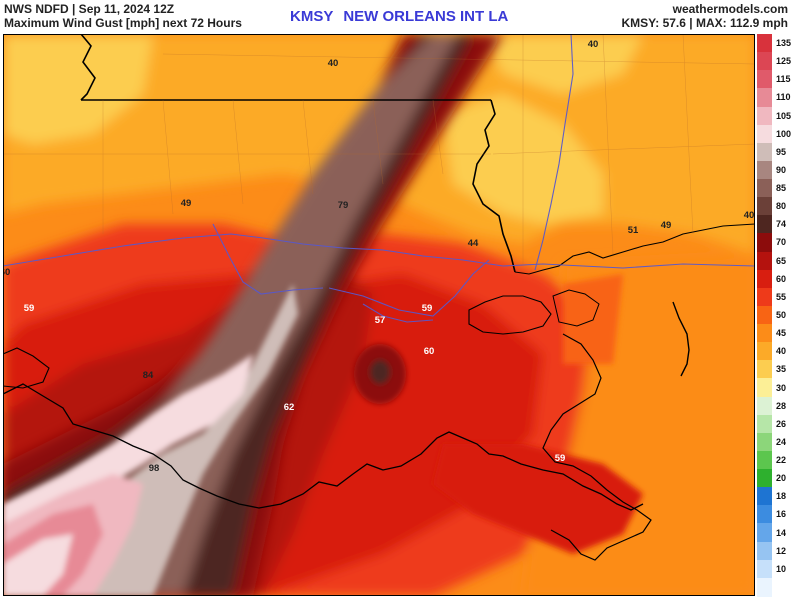 The height and width of the screenshot is (600, 800). I want to click on color-scale-label: 18, so click(781, 496).